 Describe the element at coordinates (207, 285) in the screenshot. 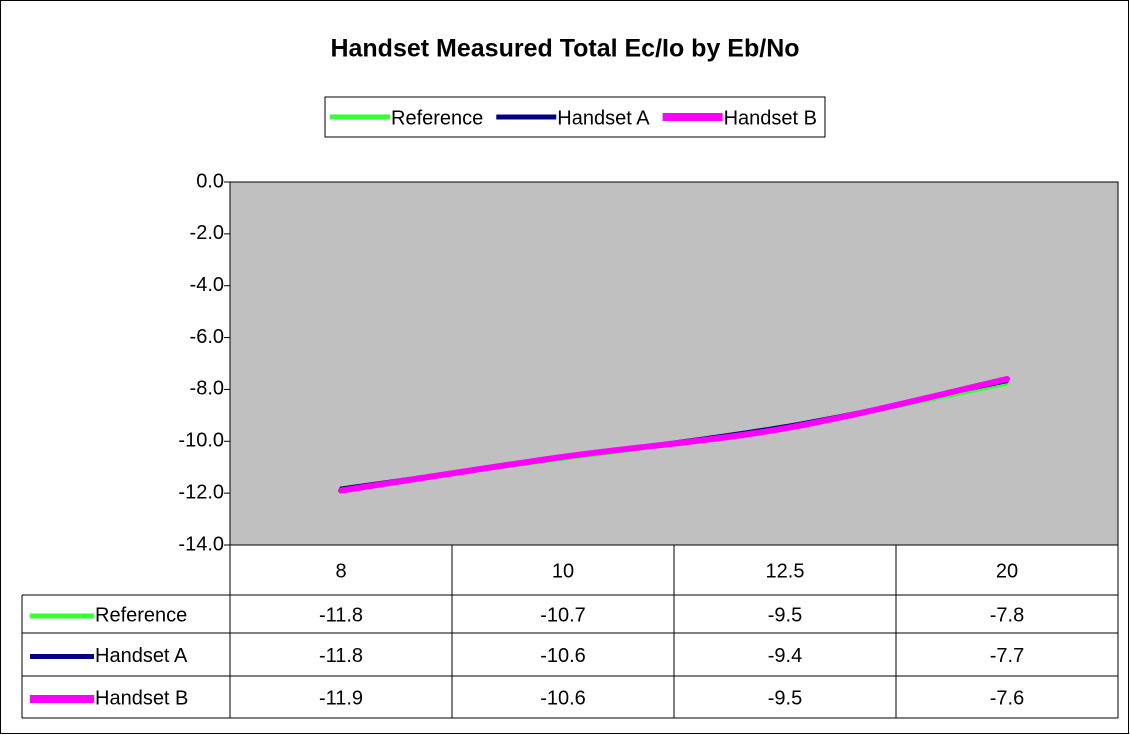

I see `y-tick-label: -4.0` at that location.